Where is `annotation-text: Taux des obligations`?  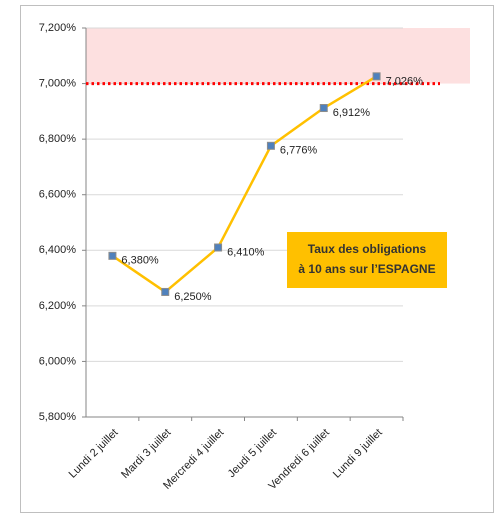 annotation-text: Taux des obligations is located at coordinates (367, 249).